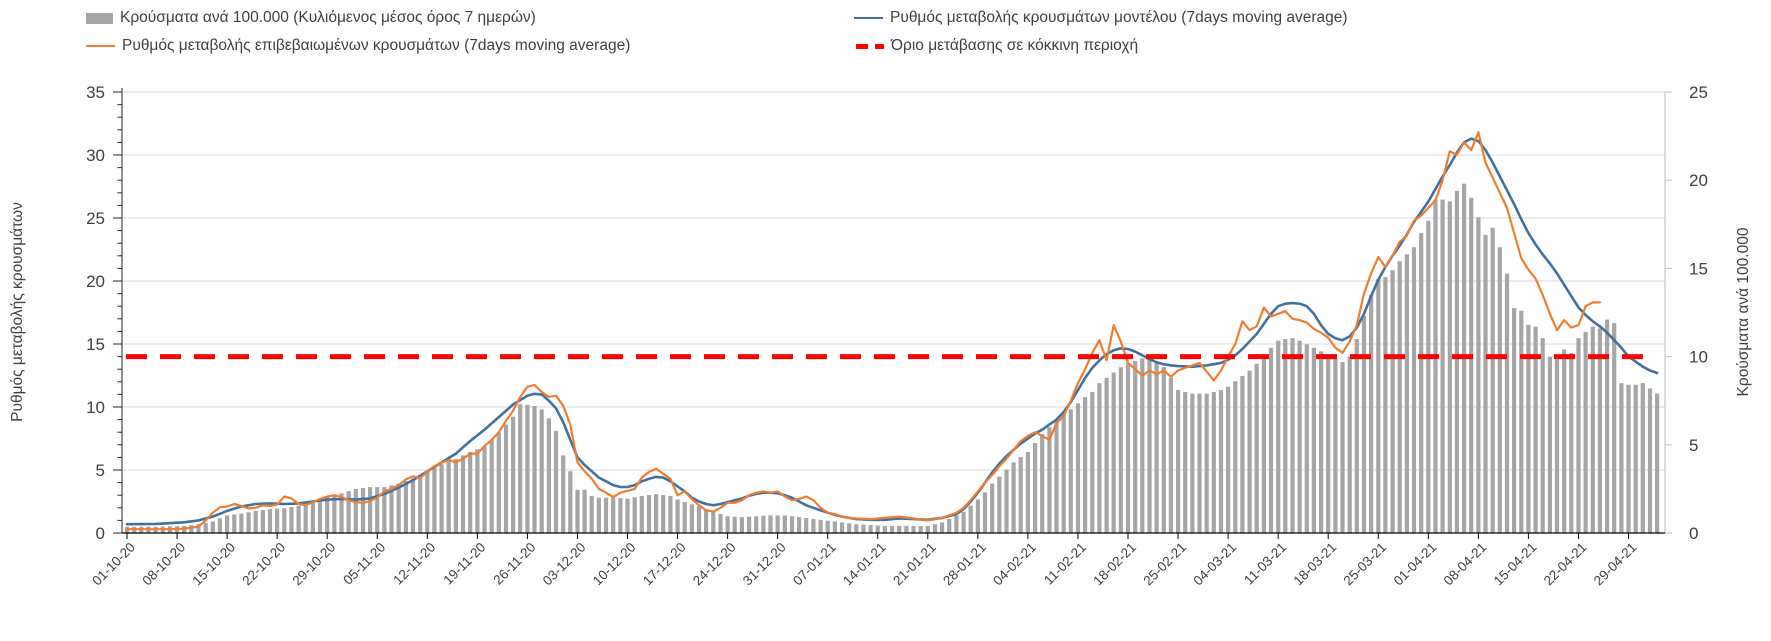 This screenshot has height=641, width=1771. What do you see at coordinates (1693, 533) in the screenshot?
I see `right-axis-tick-label: 0` at bounding box center [1693, 533].